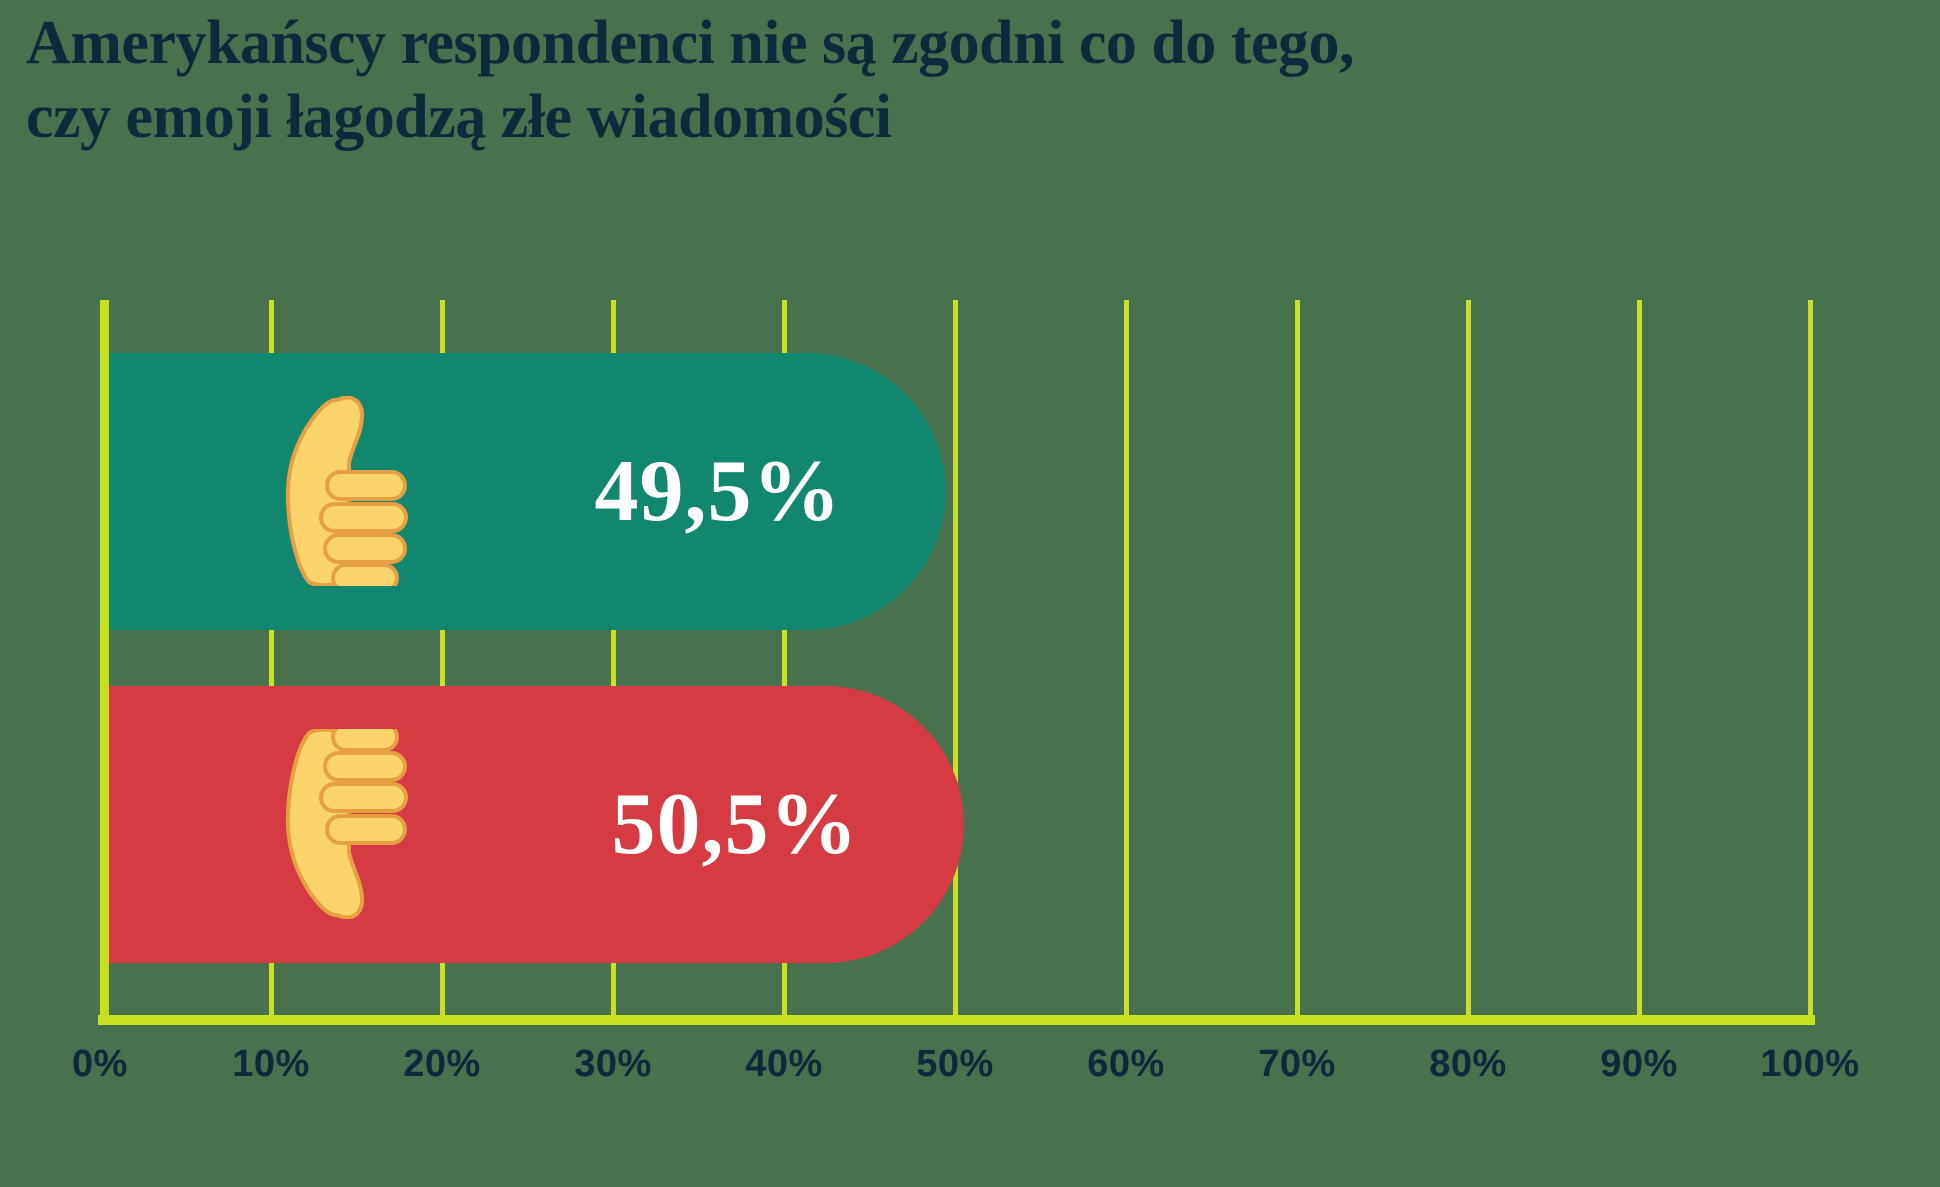 Image resolution: width=1940 pixels, height=1187 pixels. I want to click on x-tick-40%: 40%, so click(784, 1064).